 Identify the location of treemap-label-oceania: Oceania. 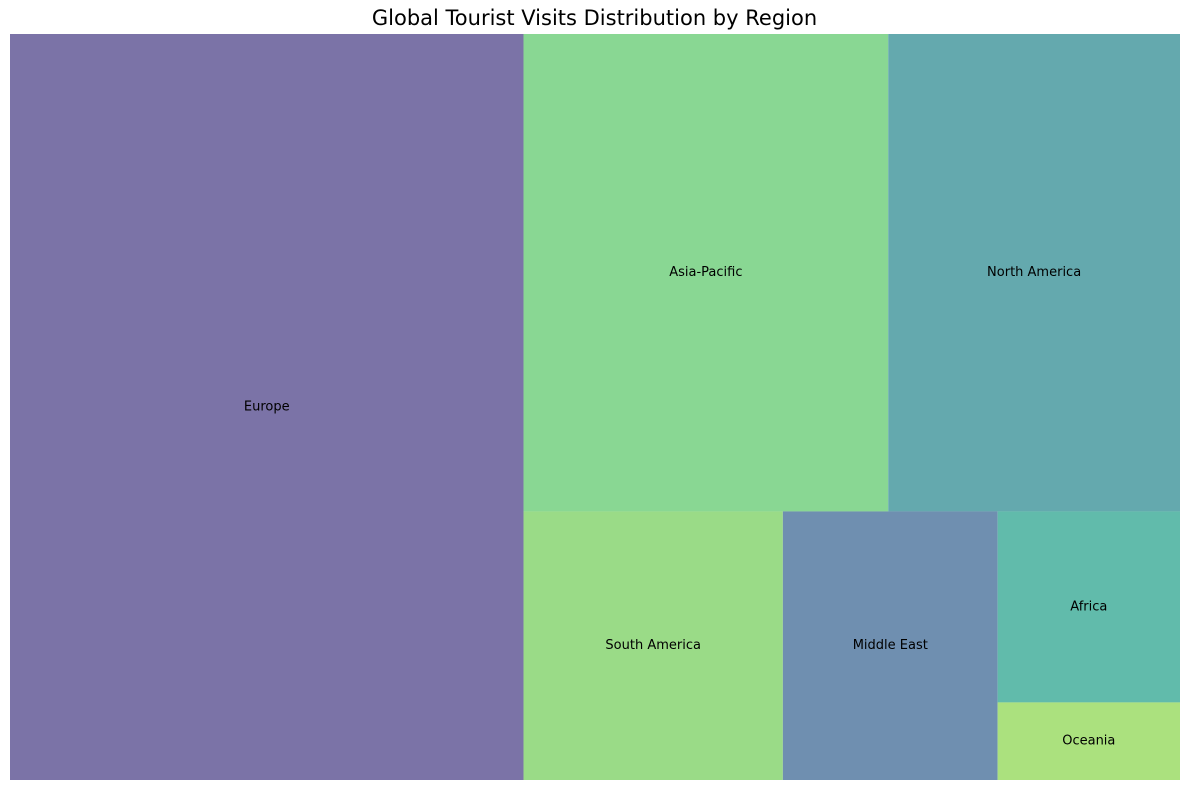
(1088, 741).